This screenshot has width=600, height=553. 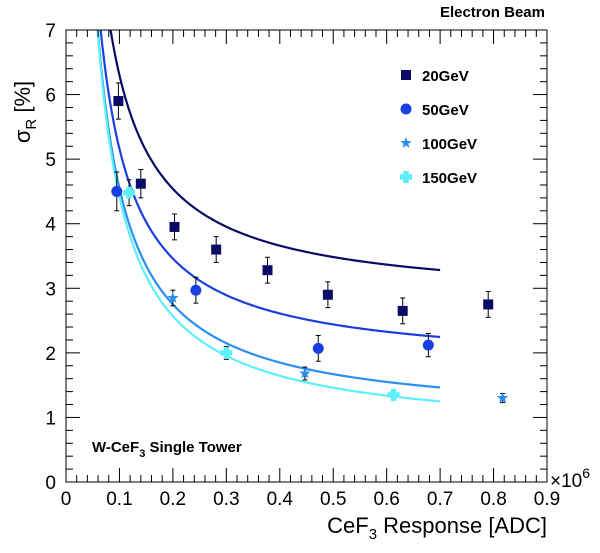 What do you see at coordinates (449, 144) in the screenshot?
I see `legend-label: 100GeV` at bounding box center [449, 144].